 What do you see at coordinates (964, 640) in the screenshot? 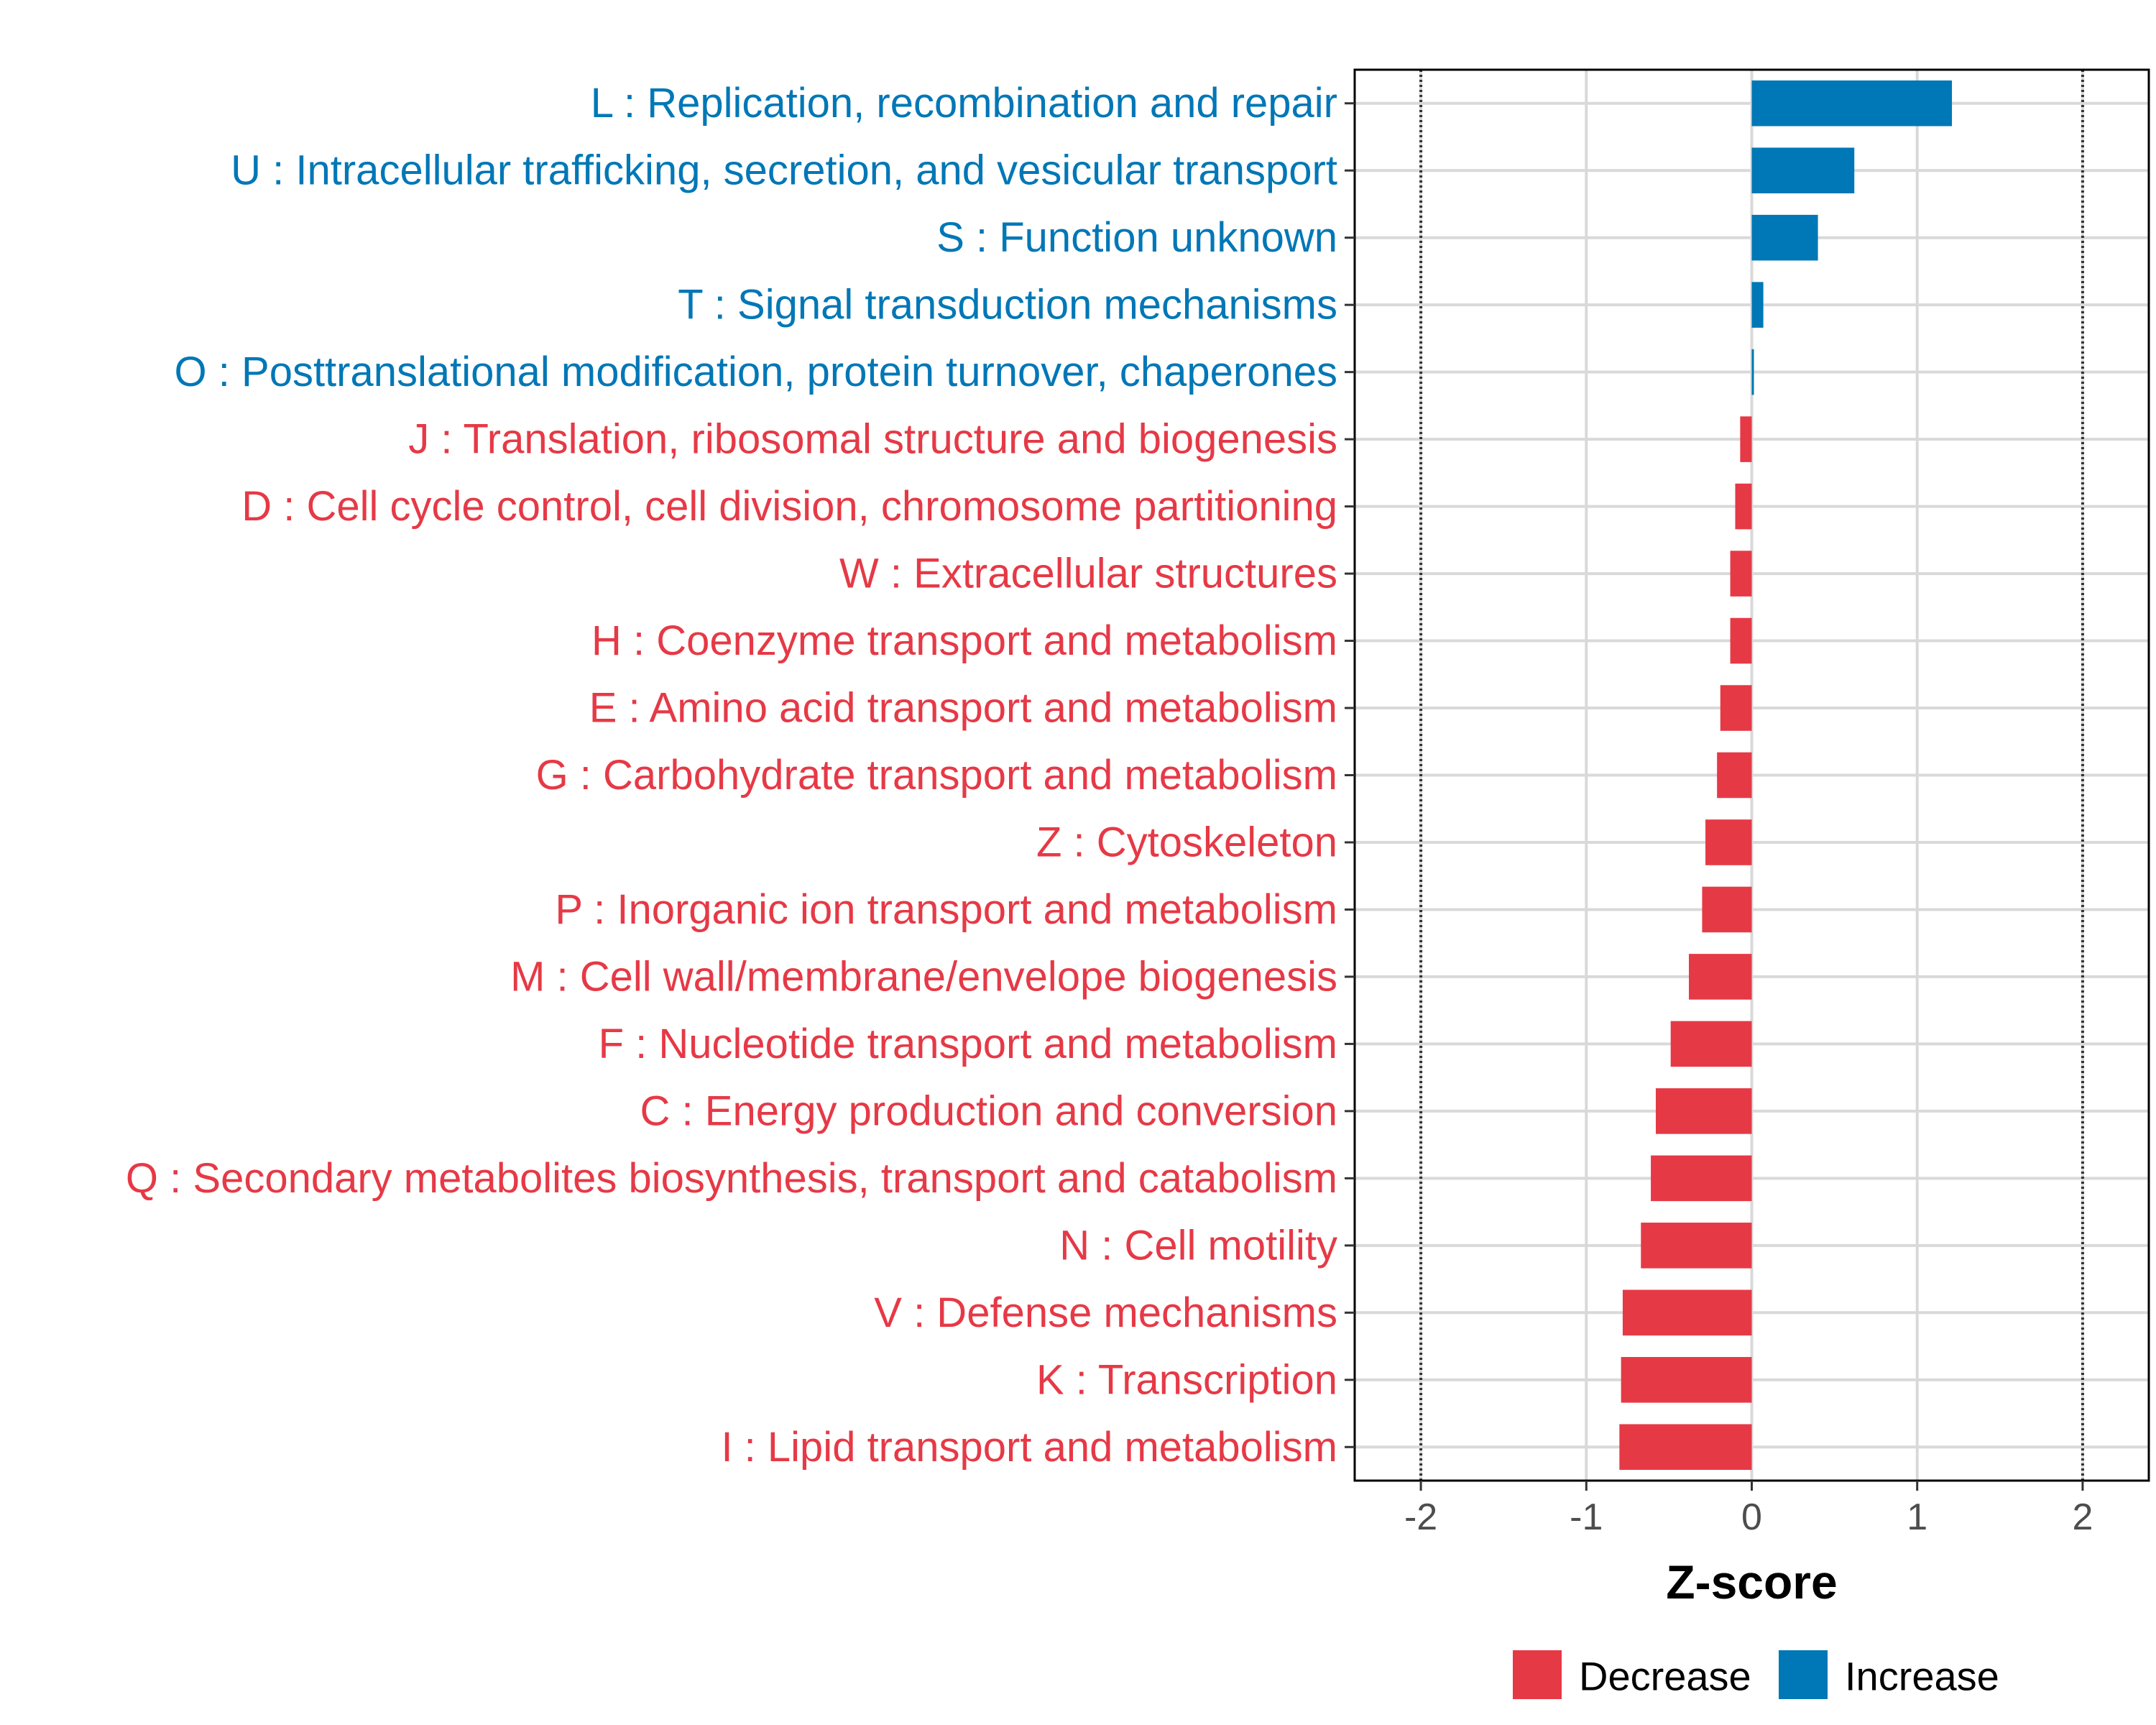
I see `category-label: H : Coenzyme transport and metabolism` at bounding box center [964, 640].